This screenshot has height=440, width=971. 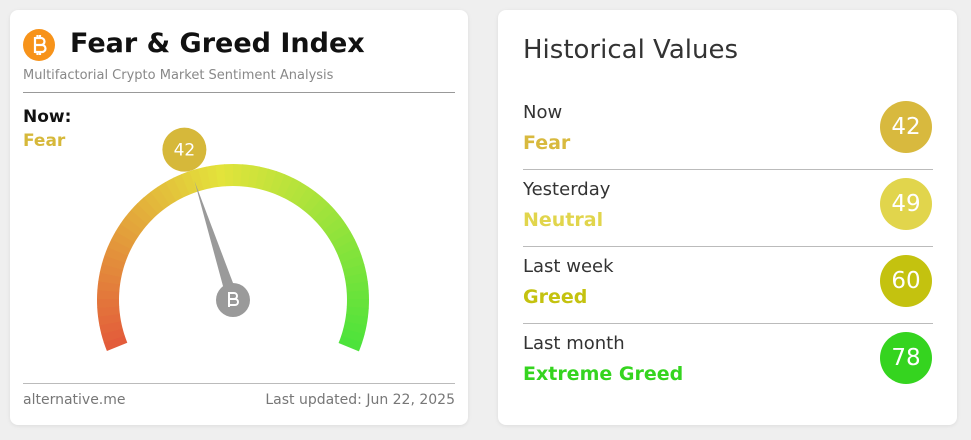 I want to click on value-circle: 49, so click(x=906, y=204).